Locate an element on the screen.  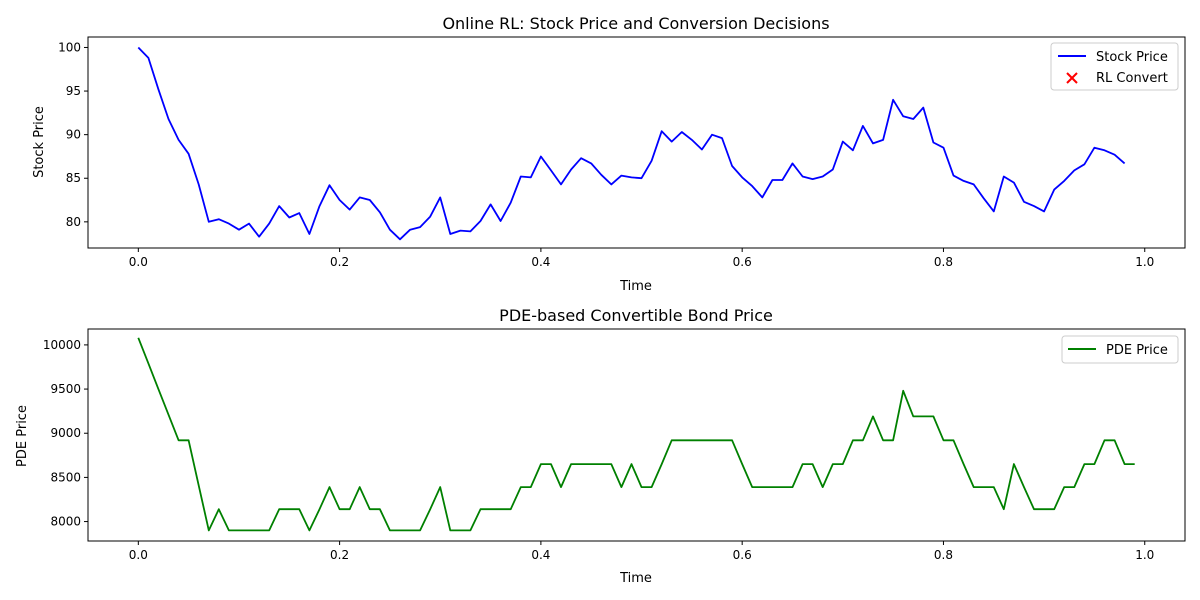
y-axis-ticks: 80 85 90 95 100 is located at coordinates (73, 134).